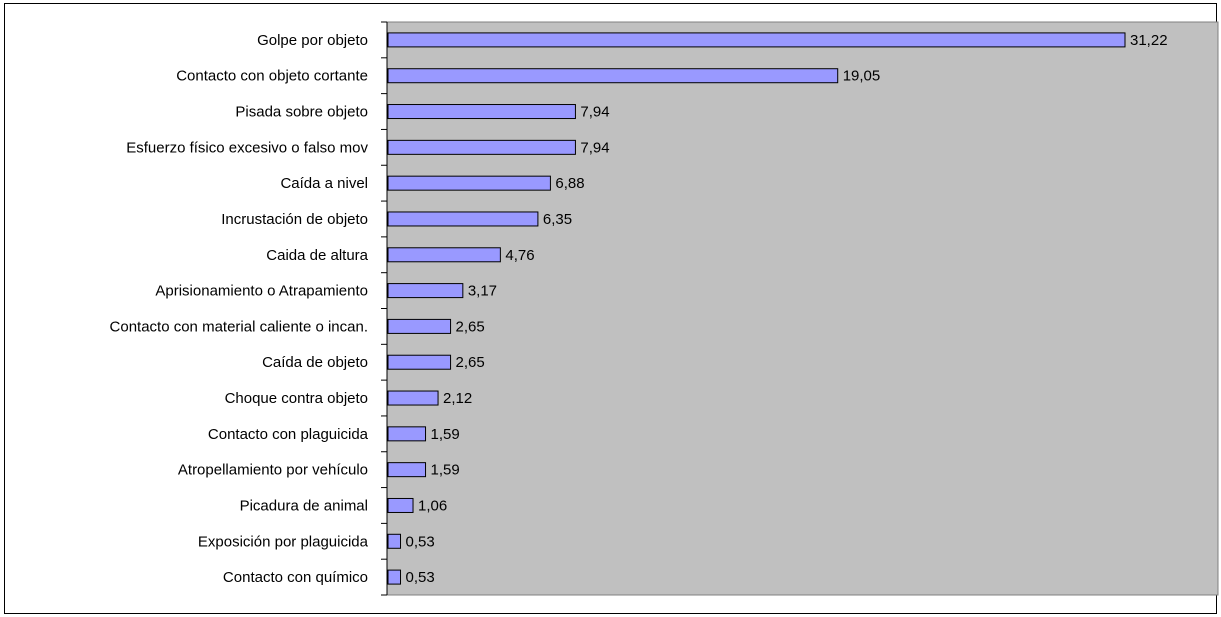  Describe the element at coordinates (296, 398) in the screenshot. I see `category-label: Choque contra objeto` at that location.